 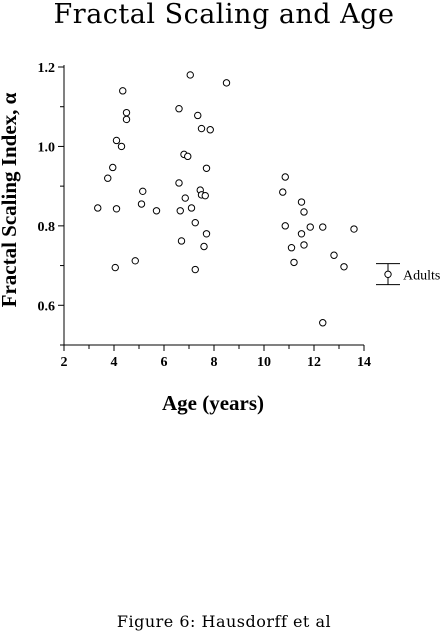 What do you see at coordinates (47, 68) in the screenshot?
I see `y-tick-label: 1.2` at bounding box center [47, 68].